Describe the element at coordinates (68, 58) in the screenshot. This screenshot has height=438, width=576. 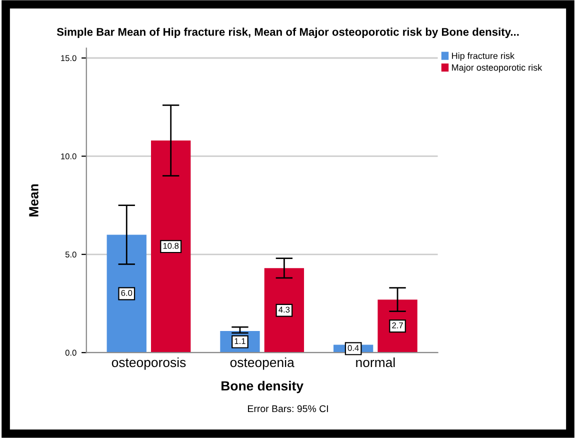
I see `y-tick-label: 15.0` at that location.